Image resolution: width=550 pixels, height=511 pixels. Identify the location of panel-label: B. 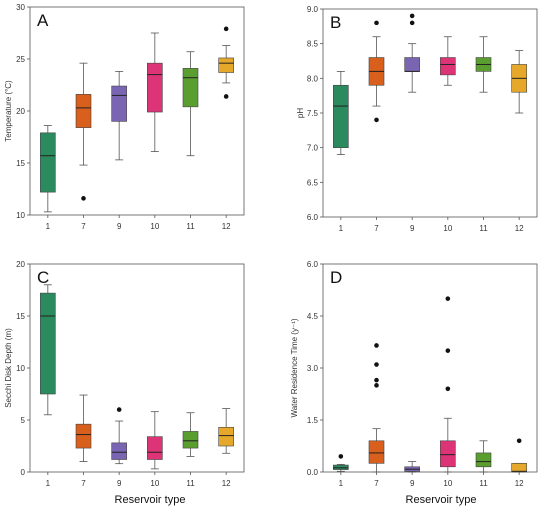
(335, 22).